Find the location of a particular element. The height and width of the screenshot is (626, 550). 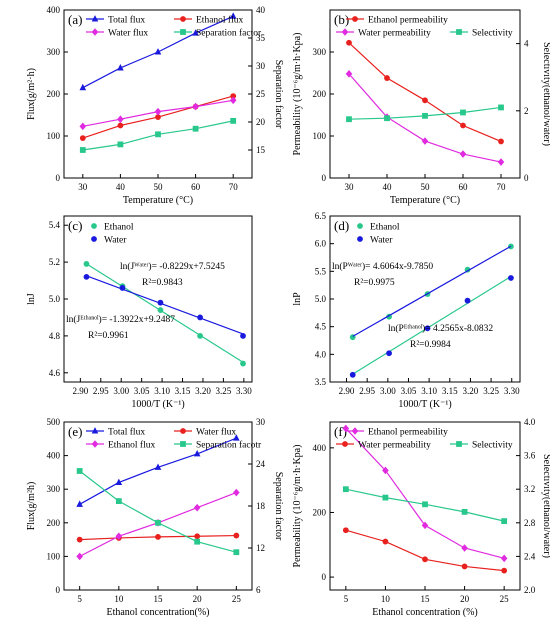

y-tick-label: 500 is located at coordinates (54, 422).